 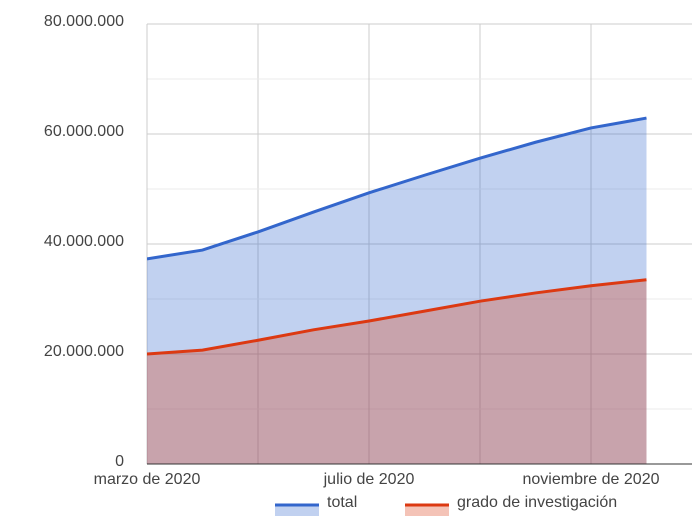 I want to click on area-line, so click(x=397, y=317).